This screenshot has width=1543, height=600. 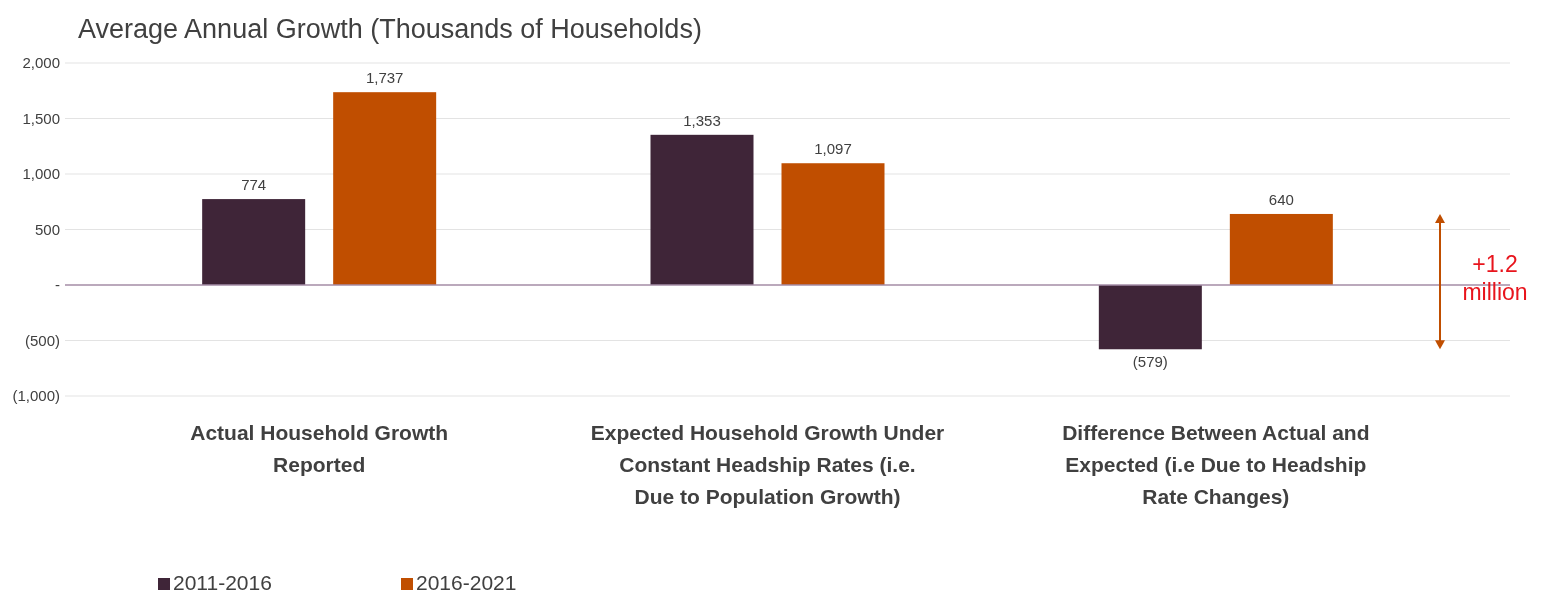 I want to click on y-tick-label: 1,500, so click(x=41, y=118).